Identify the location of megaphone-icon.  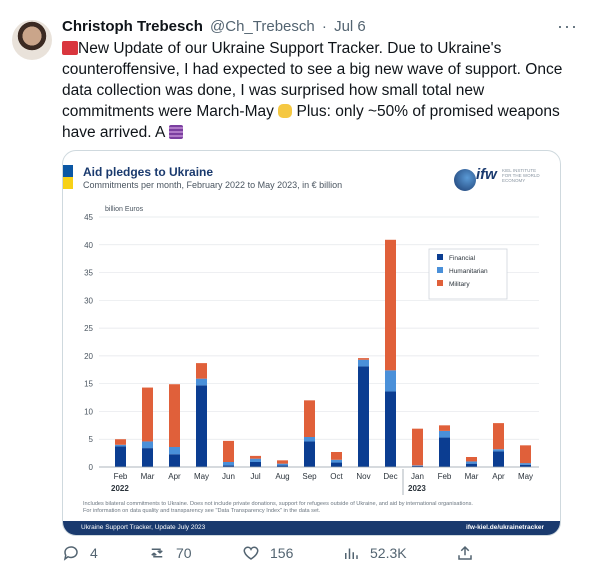
(70, 48).